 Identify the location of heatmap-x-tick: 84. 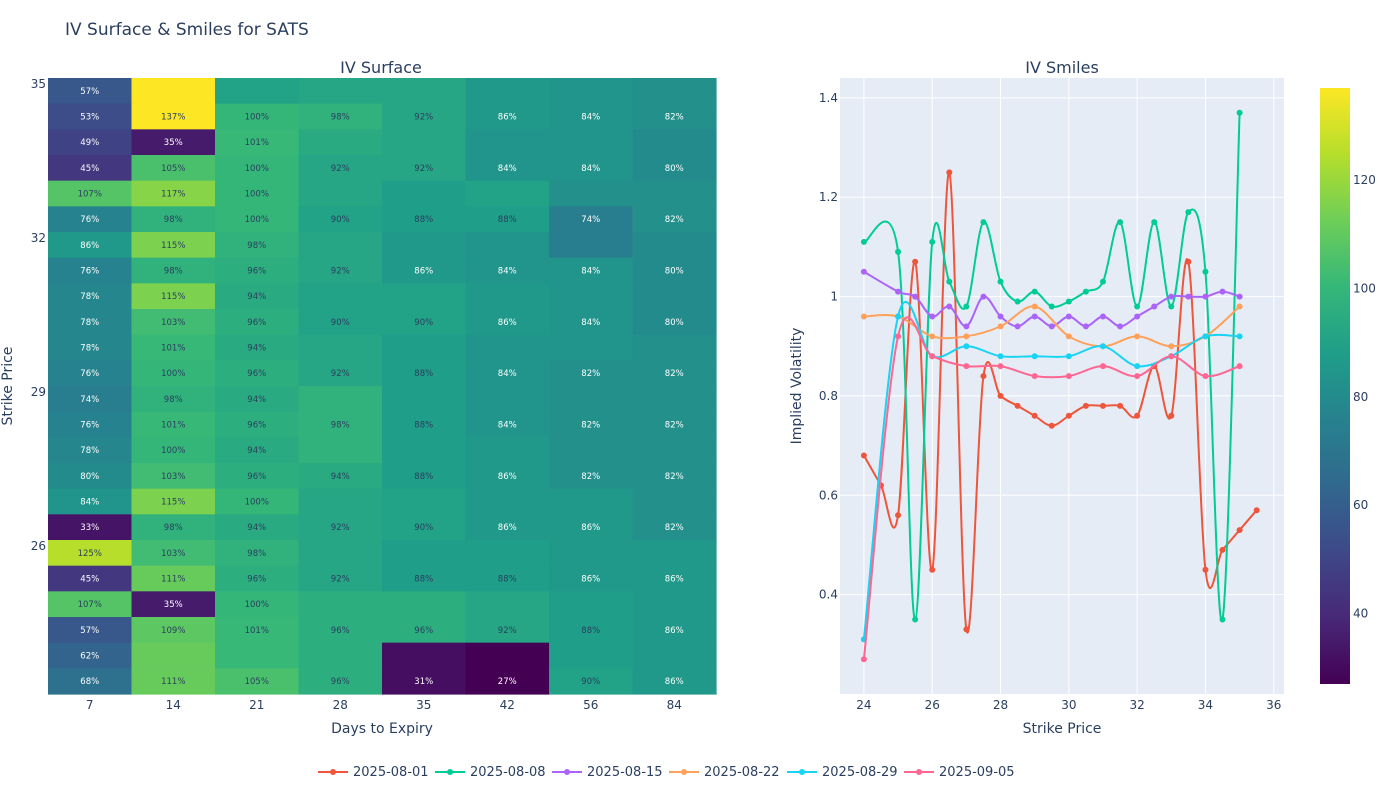
(674, 705).